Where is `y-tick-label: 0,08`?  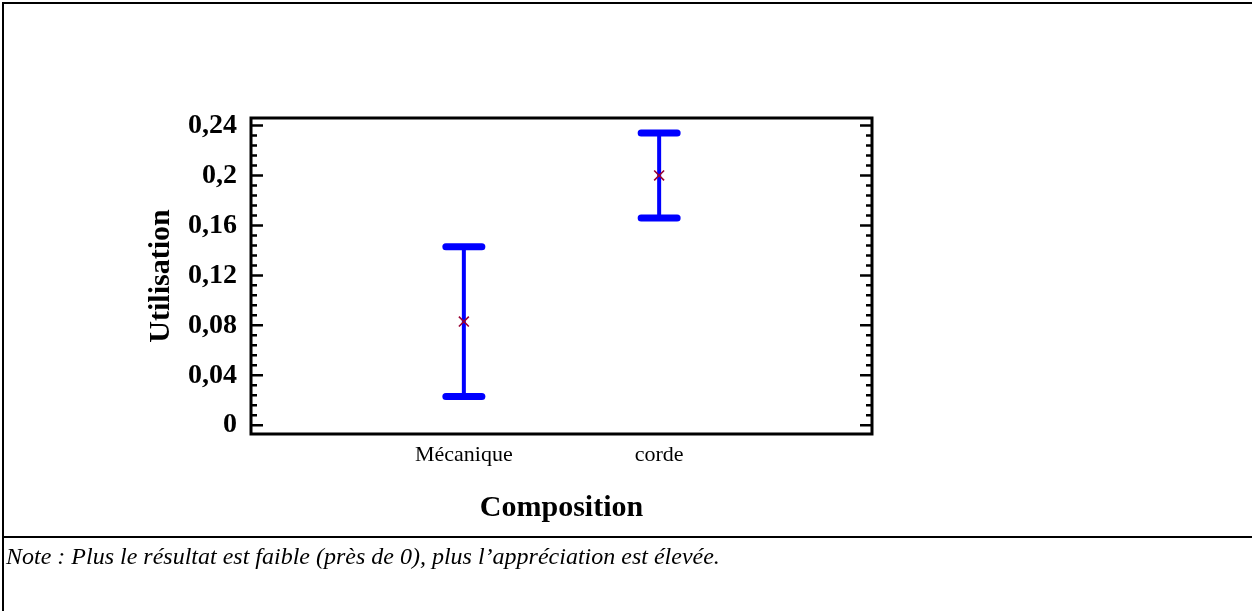 y-tick-label: 0,08 is located at coordinates (212, 323).